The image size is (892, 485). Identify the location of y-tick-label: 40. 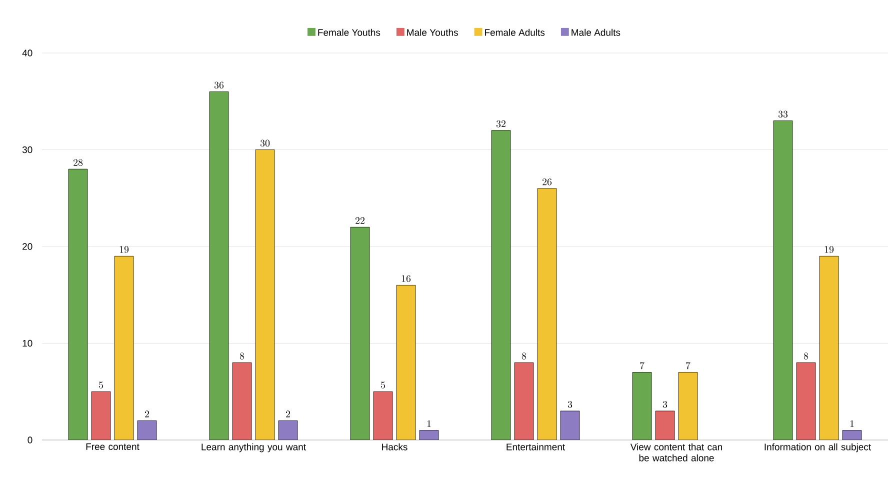
(27, 53).